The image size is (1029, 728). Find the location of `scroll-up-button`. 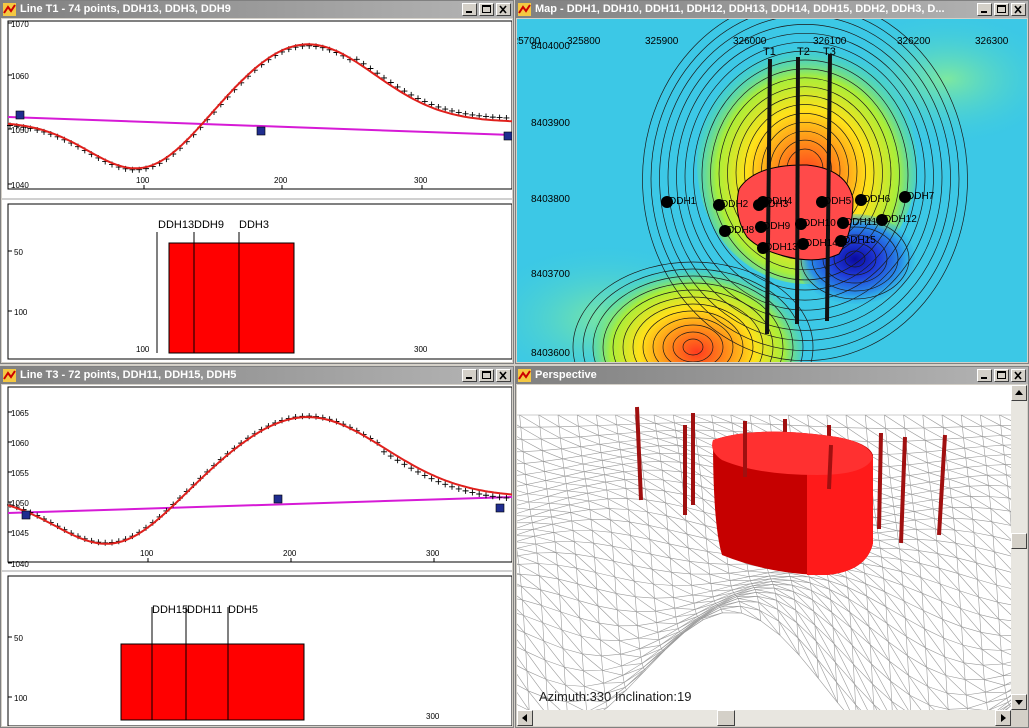

scroll-up-button is located at coordinates (1019, 393).